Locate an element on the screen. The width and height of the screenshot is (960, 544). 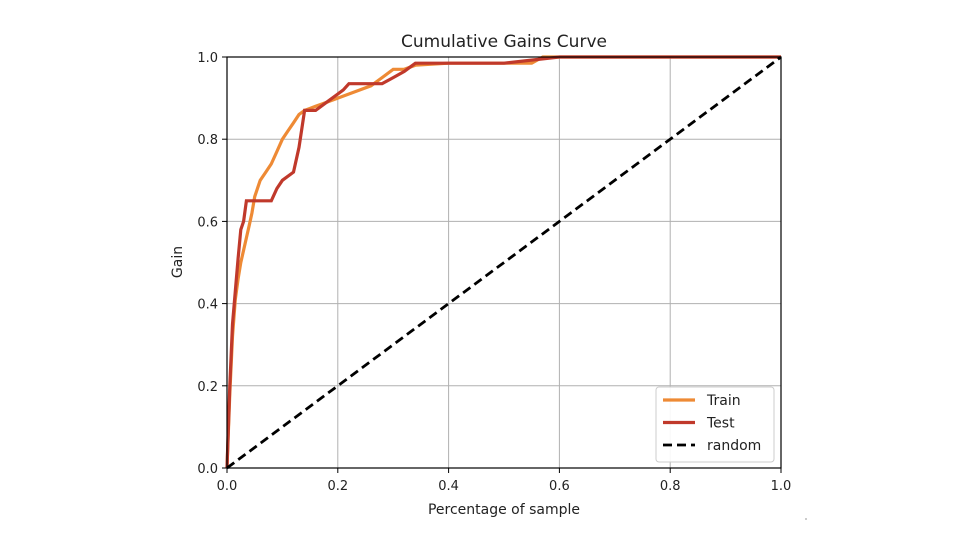
legend-label-train: Train is located at coordinates (723, 401).